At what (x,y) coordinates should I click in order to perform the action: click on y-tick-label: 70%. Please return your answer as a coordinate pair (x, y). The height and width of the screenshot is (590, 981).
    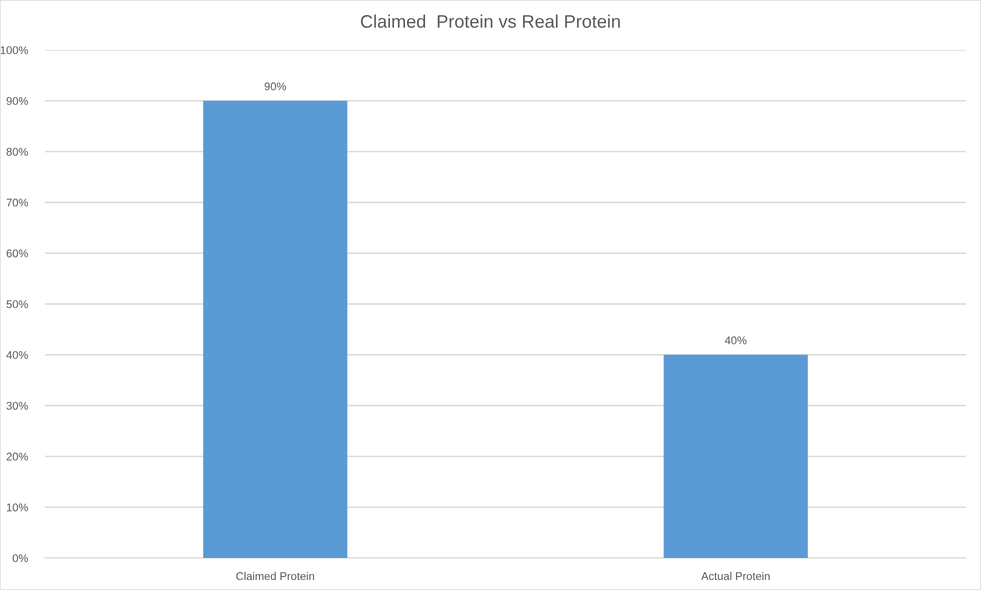
    Looking at the image, I should click on (17, 202).